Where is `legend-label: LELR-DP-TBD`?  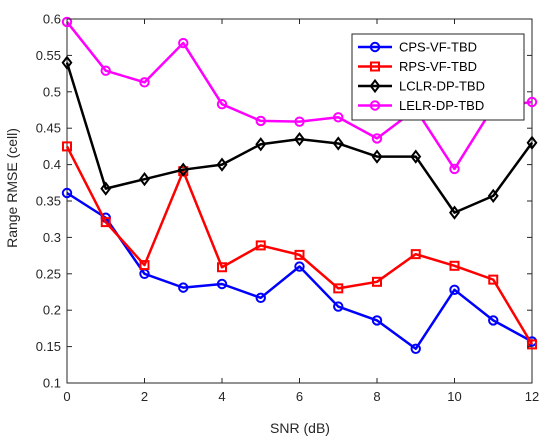
legend-label: LELR-DP-TBD is located at coordinates (441, 105).